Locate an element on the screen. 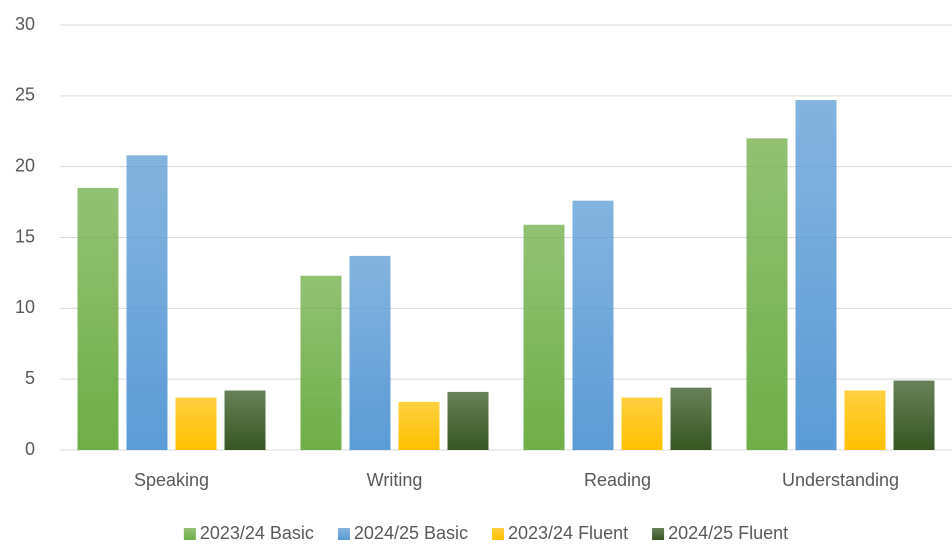 This screenshot has height=545, width=952. y-tick-label: 25 is located at coordinates (25, 95).